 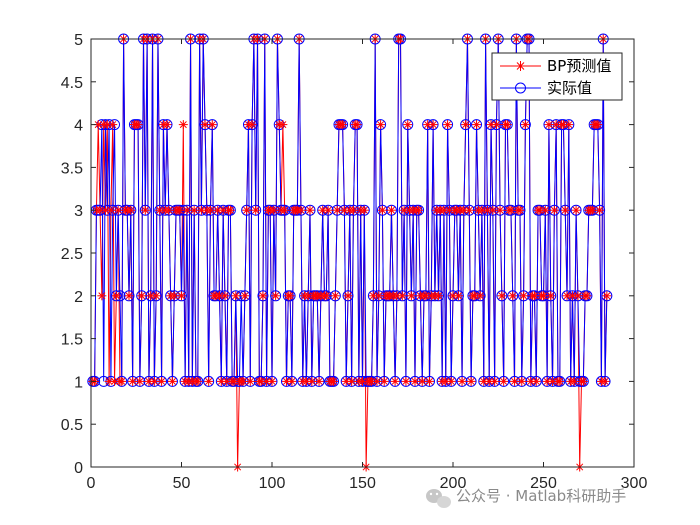 I want to click on legend-entry-bp: BP预测值, so click(x=555, y=66).